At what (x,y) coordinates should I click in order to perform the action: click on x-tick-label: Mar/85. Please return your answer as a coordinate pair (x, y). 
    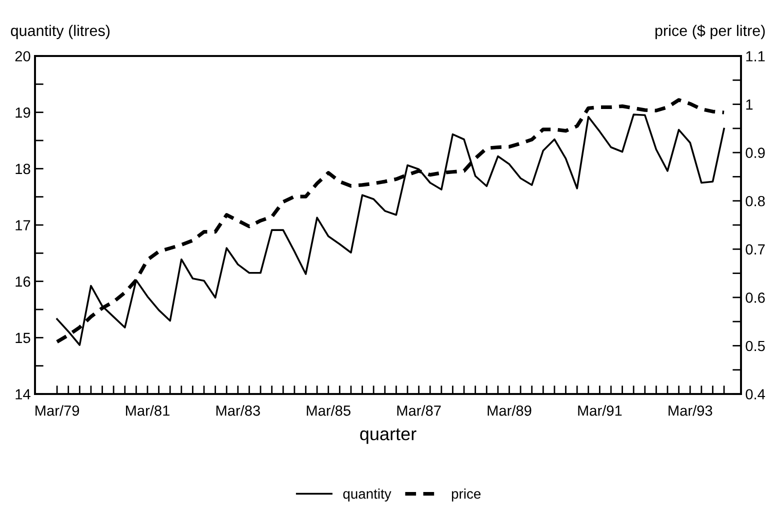
    Looking at the image, I should click on (328, 410).